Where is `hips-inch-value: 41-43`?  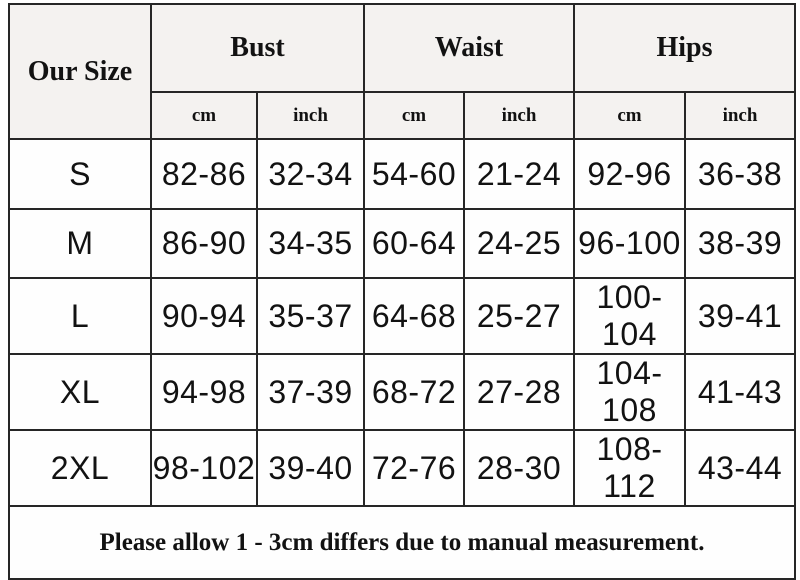
hips-inch-value: 41-43 is located at coordinates (740, 392).